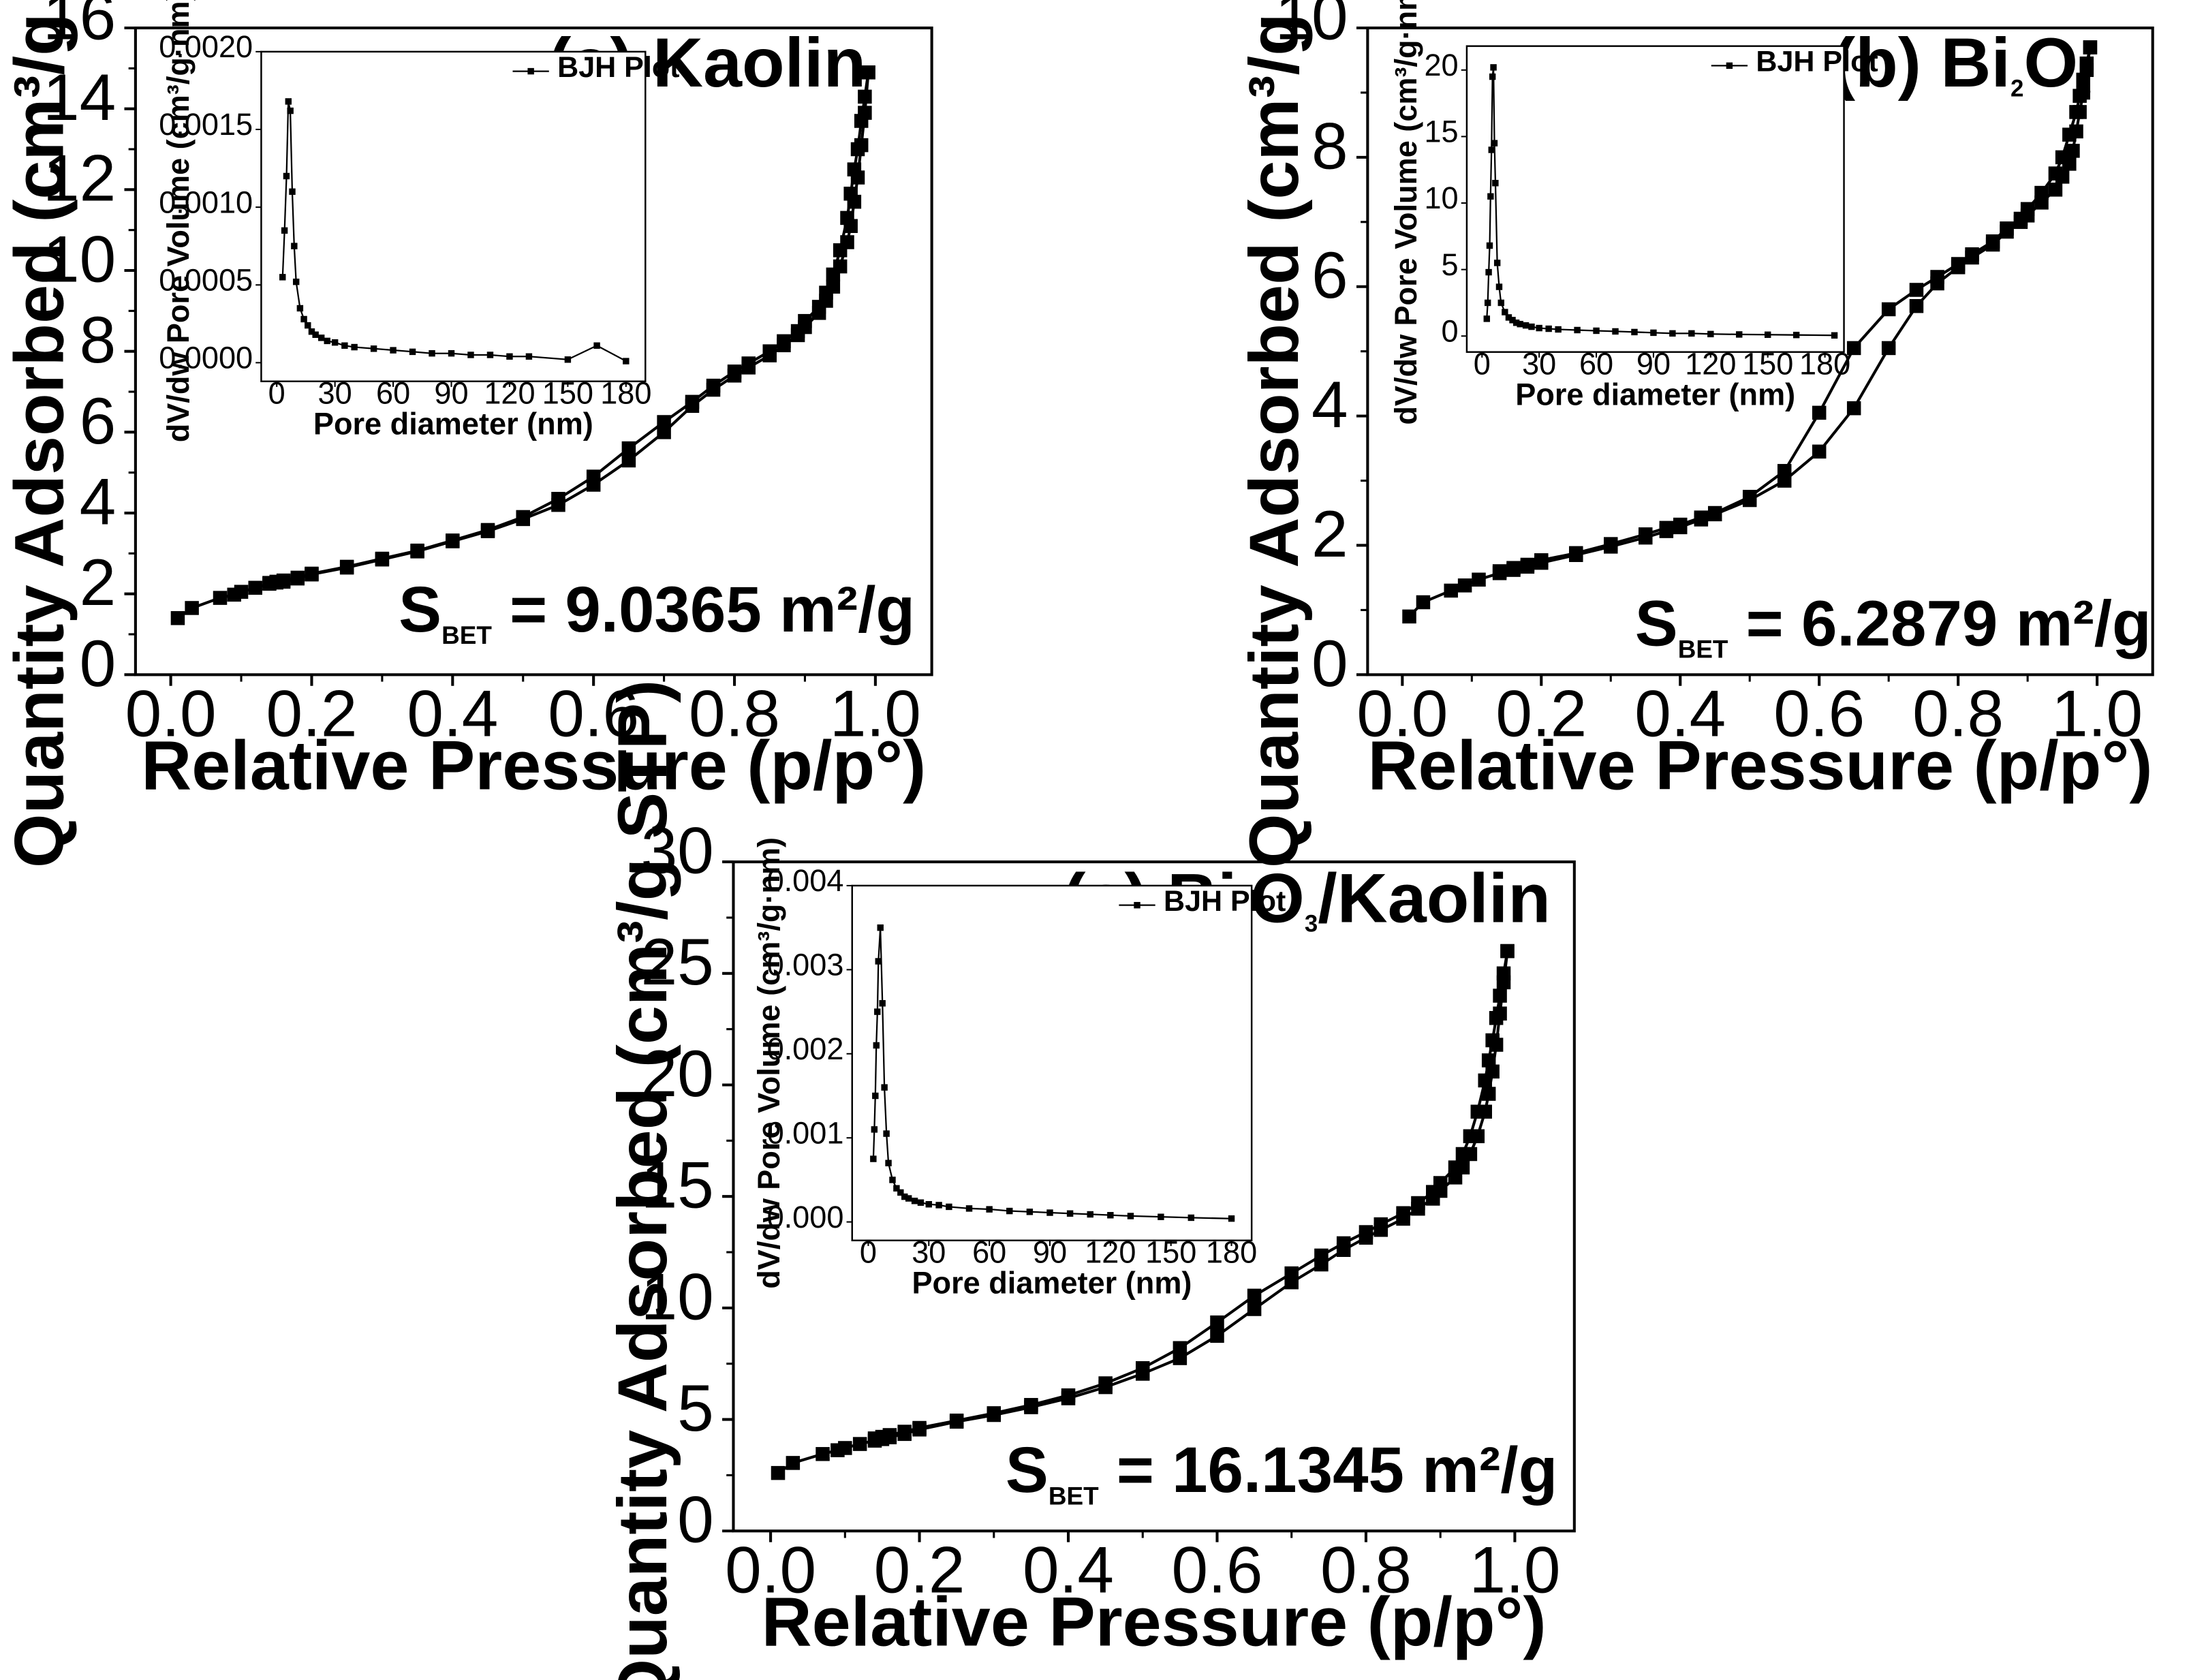  I want to click on y-axis-title: Quantity Adsorbed (cm³/g STP), so click(1274, 434).